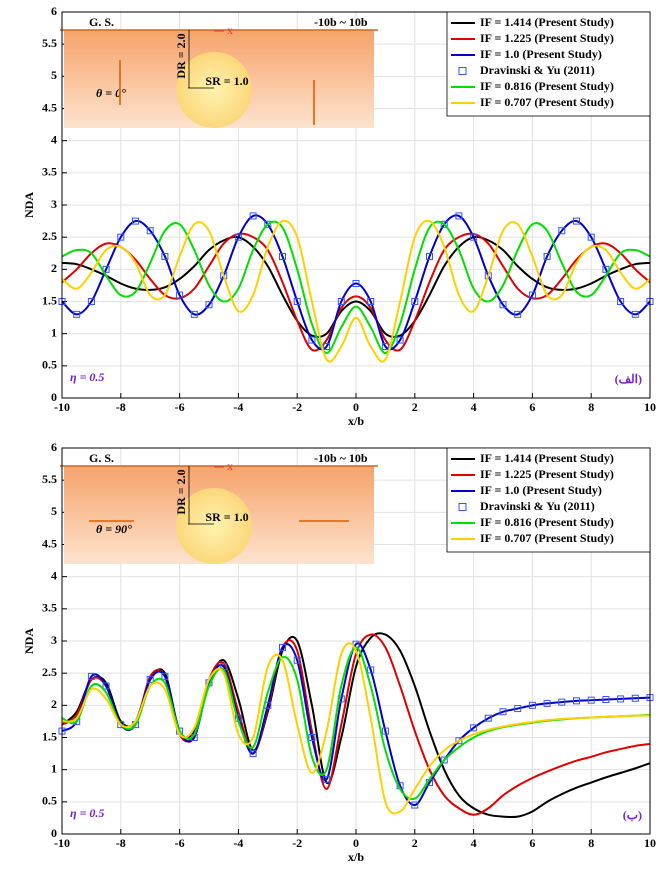 This screenshot has width=666, height=872. Describe the element at coordinates (49, 107) in the screenshot. I see `y-tick-label: 4.5` at that location.